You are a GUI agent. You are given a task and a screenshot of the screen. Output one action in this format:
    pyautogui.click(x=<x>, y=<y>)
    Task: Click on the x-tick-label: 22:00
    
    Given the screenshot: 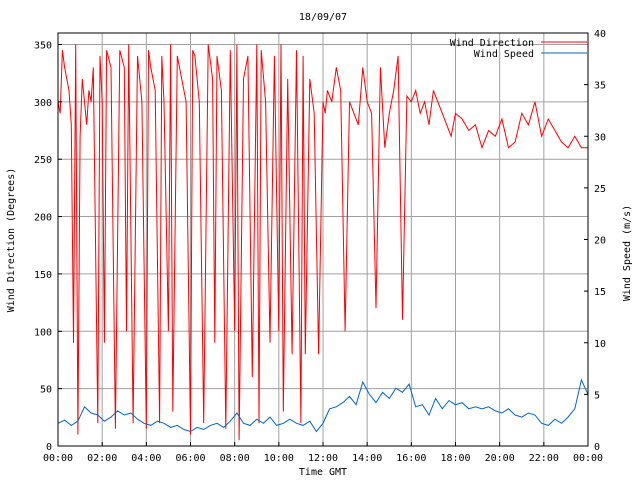 What is the action you would take?
    pyautogui.click(x=544, y=458)
    